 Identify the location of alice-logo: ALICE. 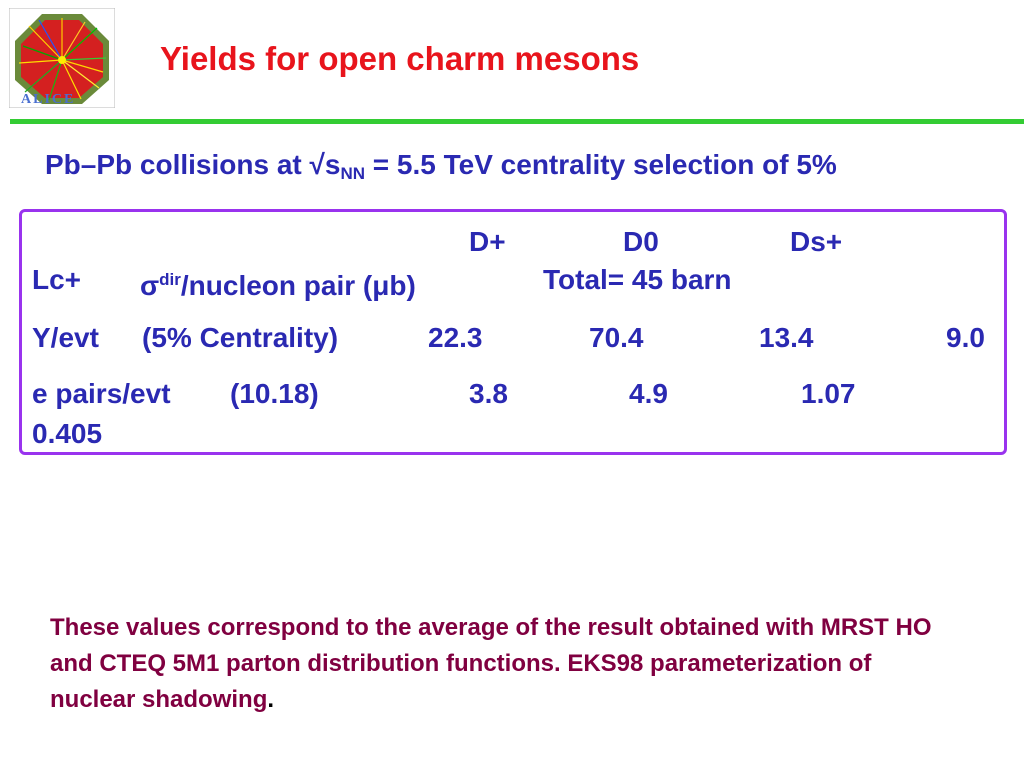
(62, 58).